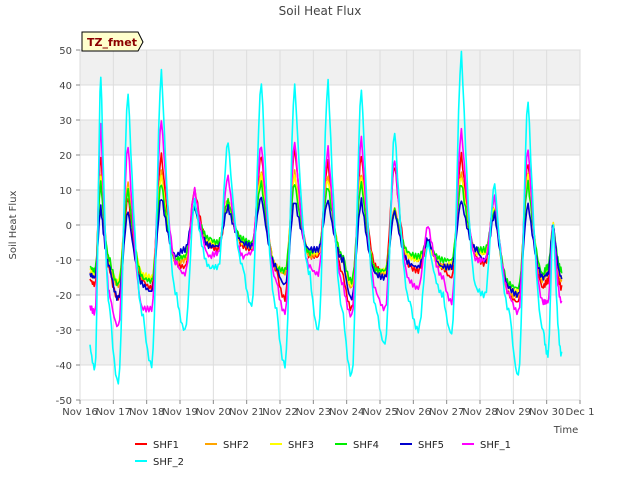 Image resolution: width=640 pixels, height=480 pixels. What do you see at coordinates (168, 462) in the screenshot?
I see `legend-label-shf-2: SHF_2` at bounding box center [168, 462].